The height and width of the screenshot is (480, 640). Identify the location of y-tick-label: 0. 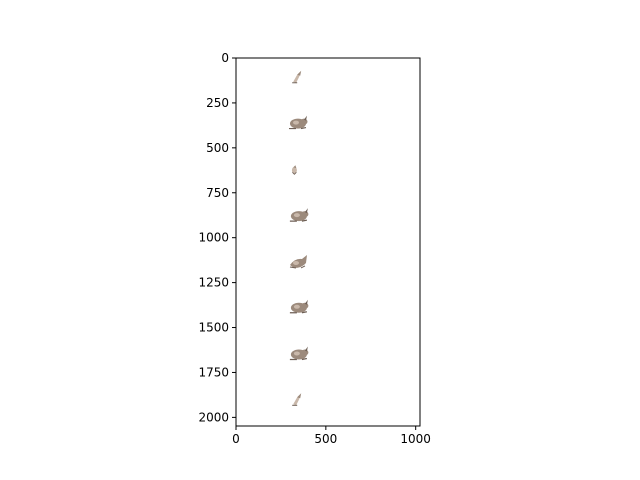
(225, 58).